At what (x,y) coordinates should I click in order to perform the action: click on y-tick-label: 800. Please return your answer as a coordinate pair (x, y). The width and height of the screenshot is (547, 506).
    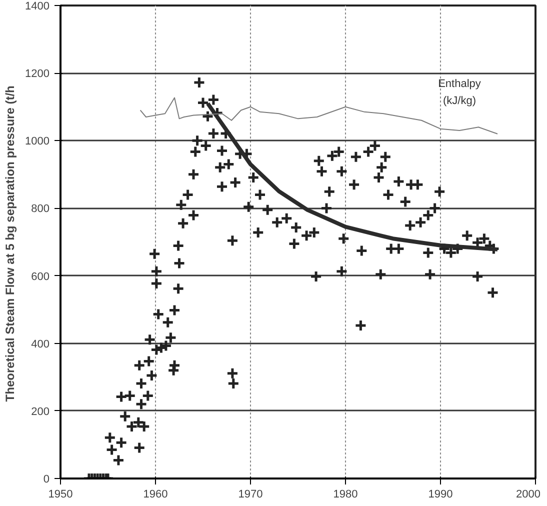
    Looking at the image, I should click on (40, 209).